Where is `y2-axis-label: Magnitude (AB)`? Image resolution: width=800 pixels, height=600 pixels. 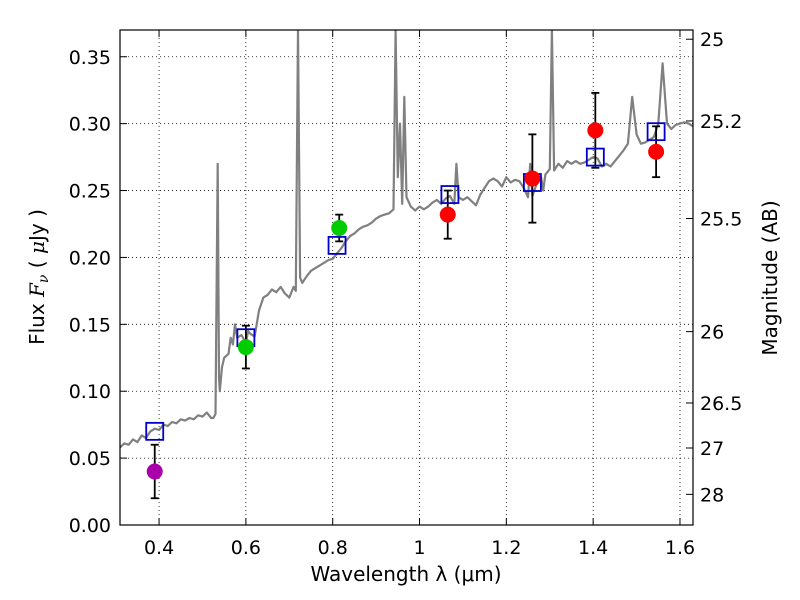 y2-axis-label: Magnitude (AB) is located at coordinates (770, 277).